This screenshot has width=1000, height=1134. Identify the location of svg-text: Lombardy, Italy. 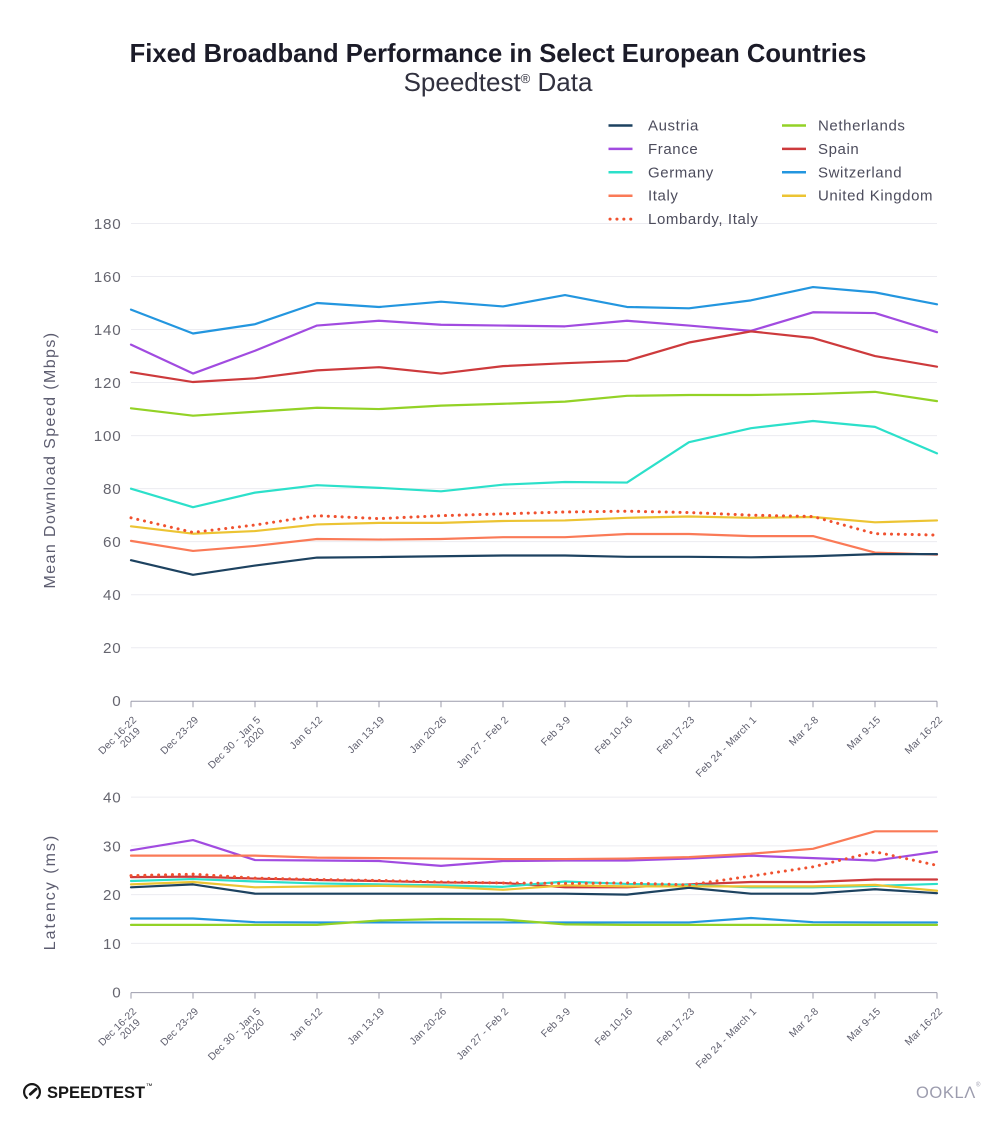
(703, 219).